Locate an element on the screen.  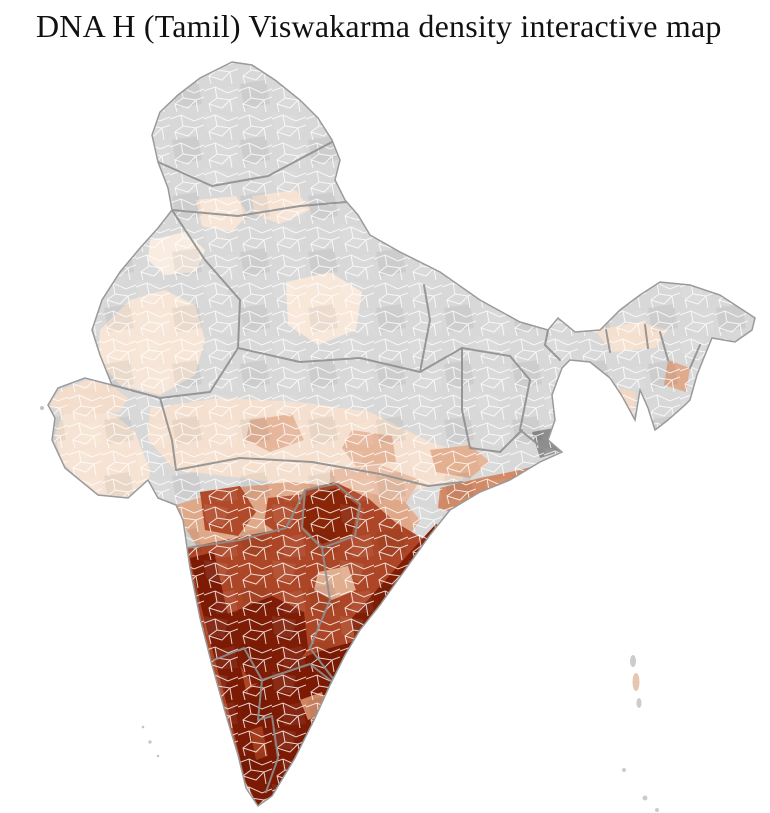
andaman-nicobar-islands is located at coordinates (640, 733).